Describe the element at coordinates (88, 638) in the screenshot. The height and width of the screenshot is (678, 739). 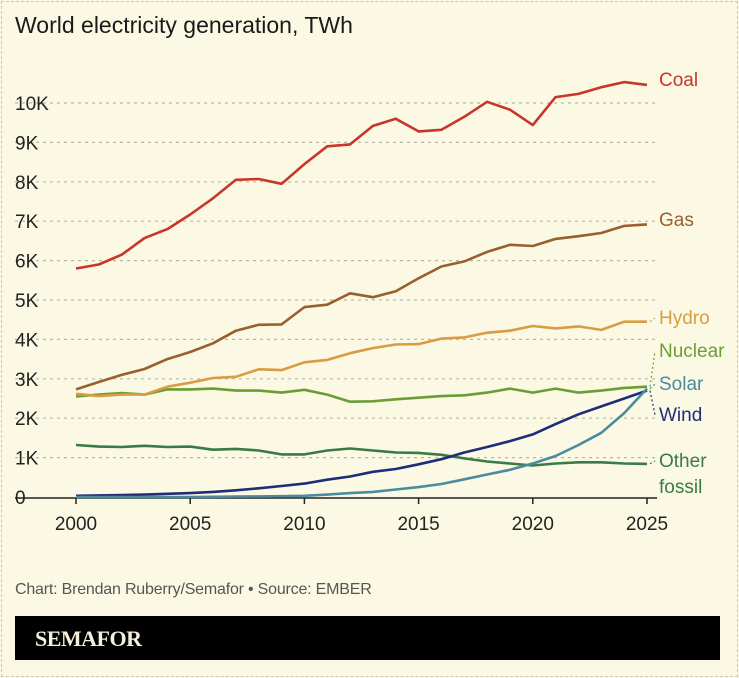
I see `semafor-logo: SEMAFOR` at that location.